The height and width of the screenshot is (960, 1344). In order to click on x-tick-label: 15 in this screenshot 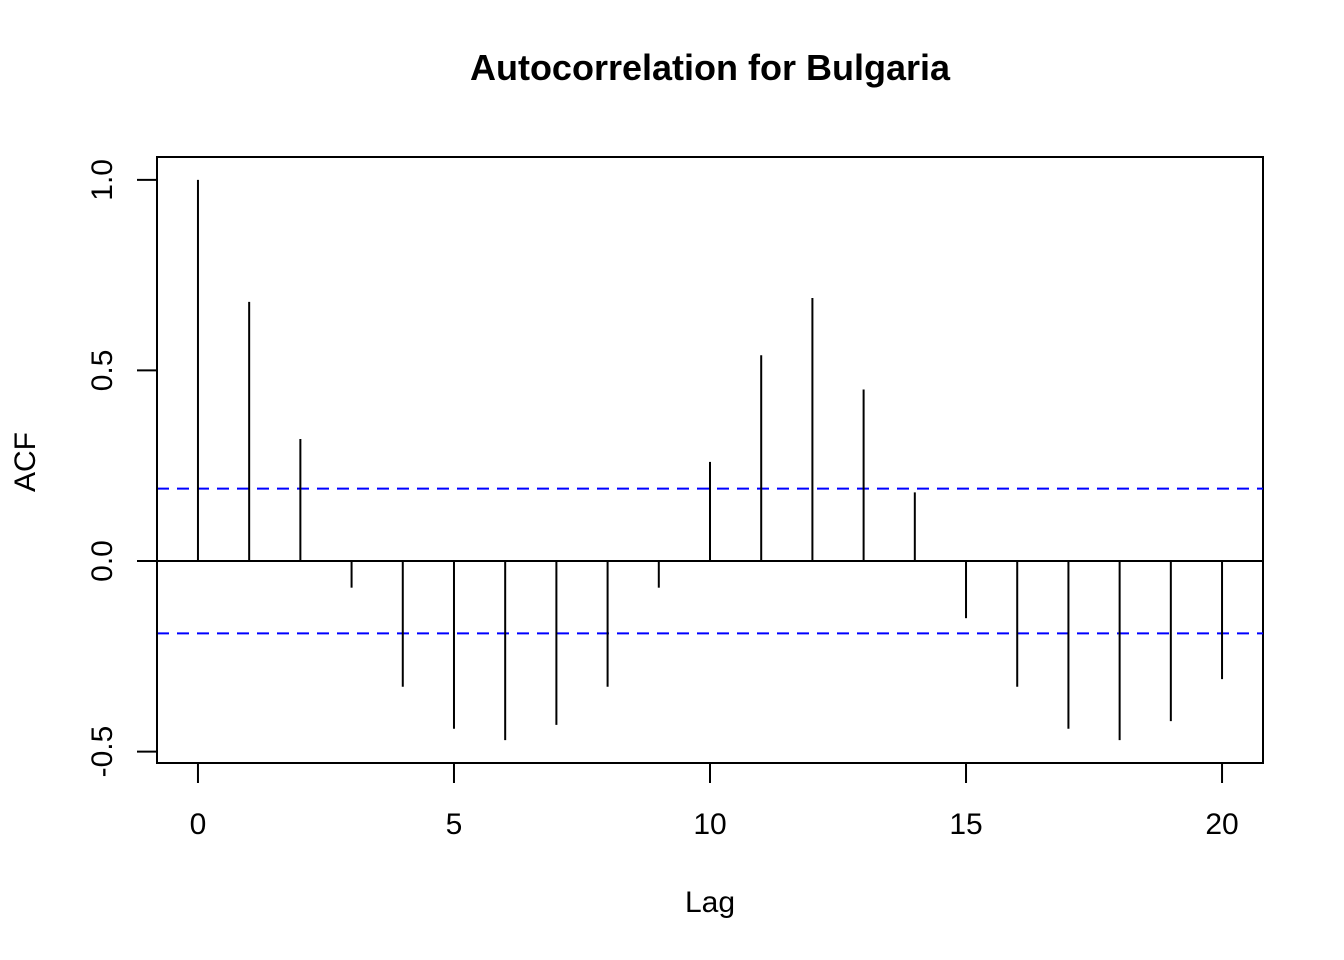, I will do `click(965, 824)`.